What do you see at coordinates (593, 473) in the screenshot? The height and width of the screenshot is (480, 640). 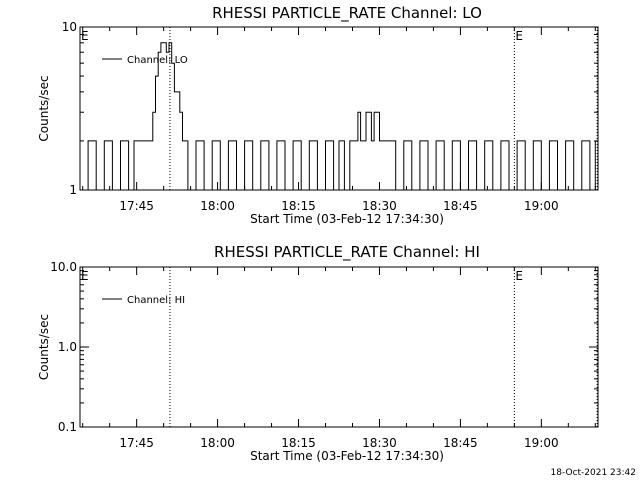 I see `footer-timestamp: 18-Oct-2021 23:42` at bounding box center [593, 473].